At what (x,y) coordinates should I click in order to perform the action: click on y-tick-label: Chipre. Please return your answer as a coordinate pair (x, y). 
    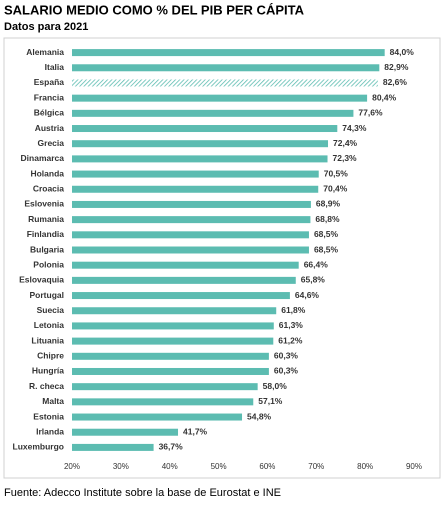
    Looking at the image, I should click on (50, 356).